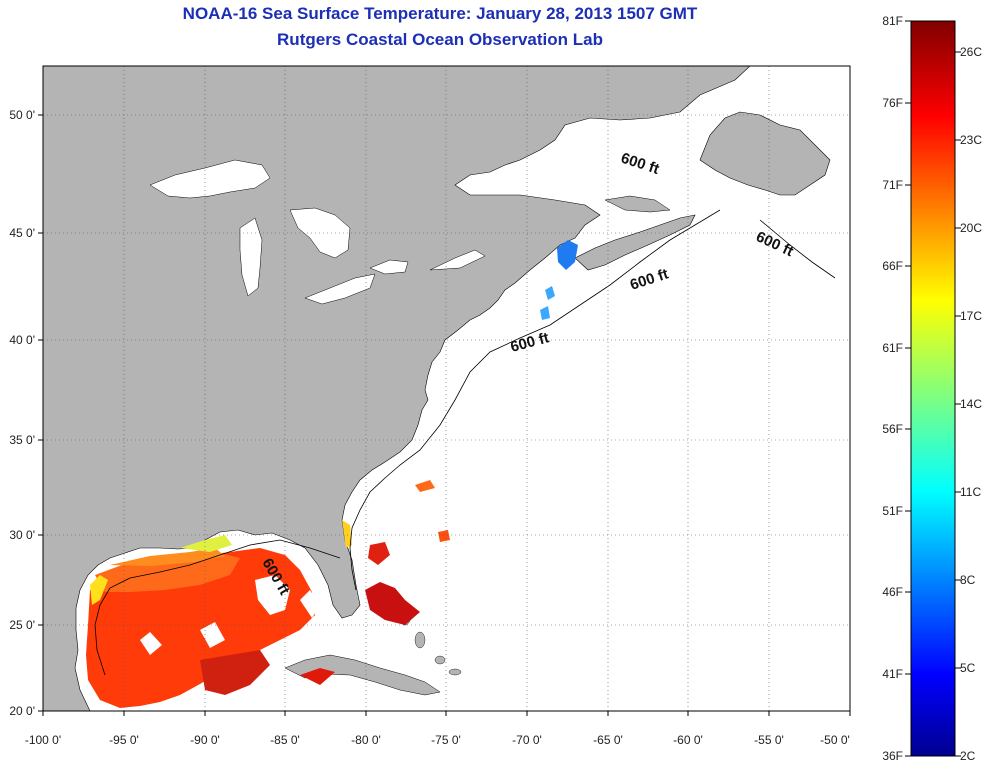  I want to click on colorbar-f-label: 81F, so click(892, 21).